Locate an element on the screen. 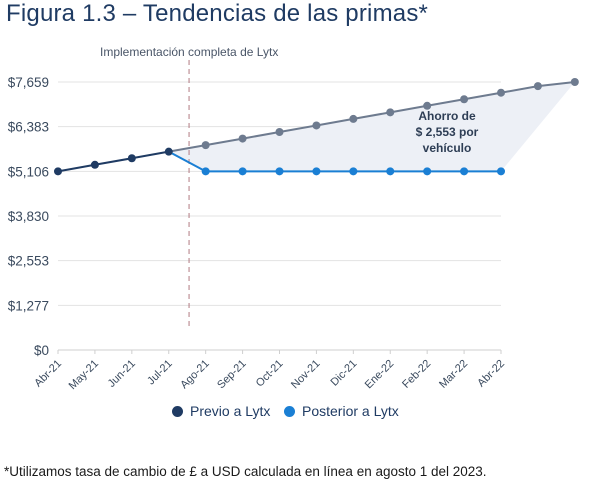 This screenshot has width=608, height=500. posterior-points is located at coordinates (353, 171).